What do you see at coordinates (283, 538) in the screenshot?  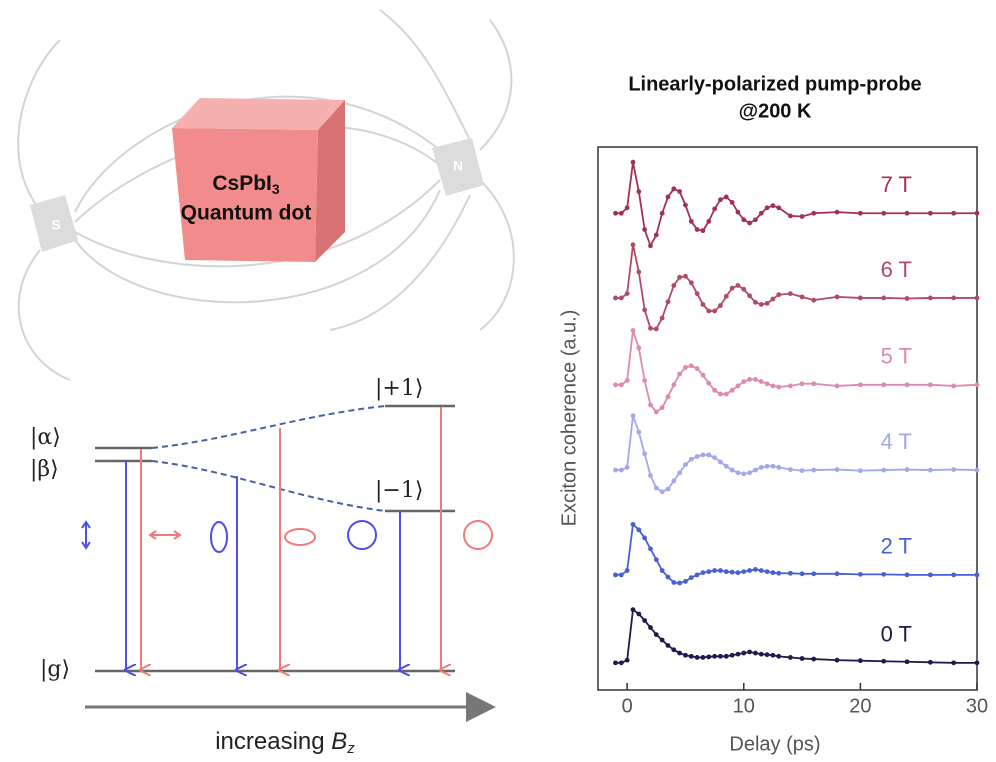 I see `transitions` at bounding box center [283, 538].